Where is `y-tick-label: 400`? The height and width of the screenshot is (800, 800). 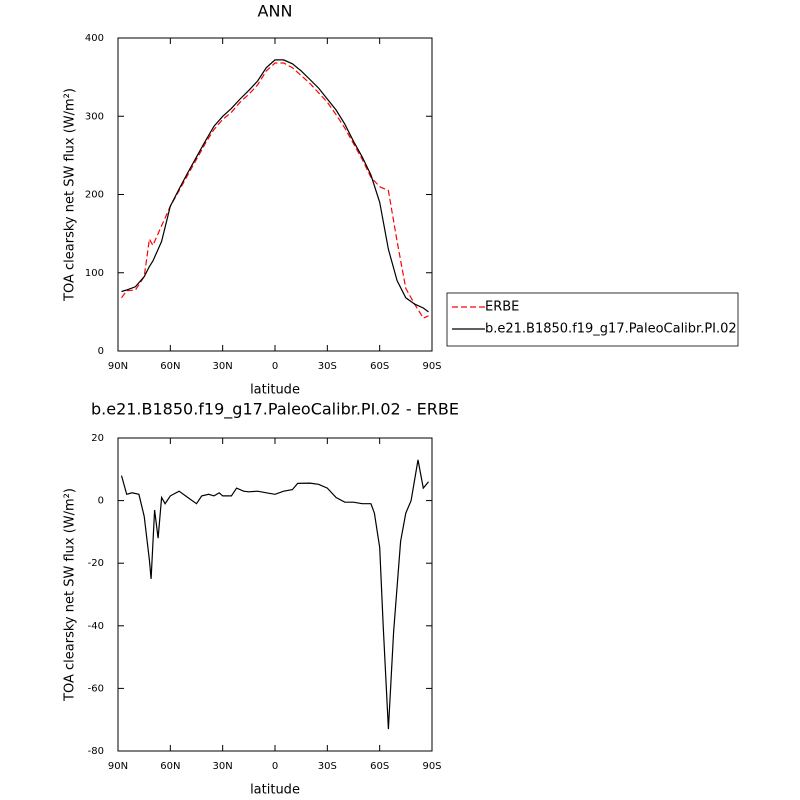
y-tick-label: 400 is located at coordinates (94, 38).